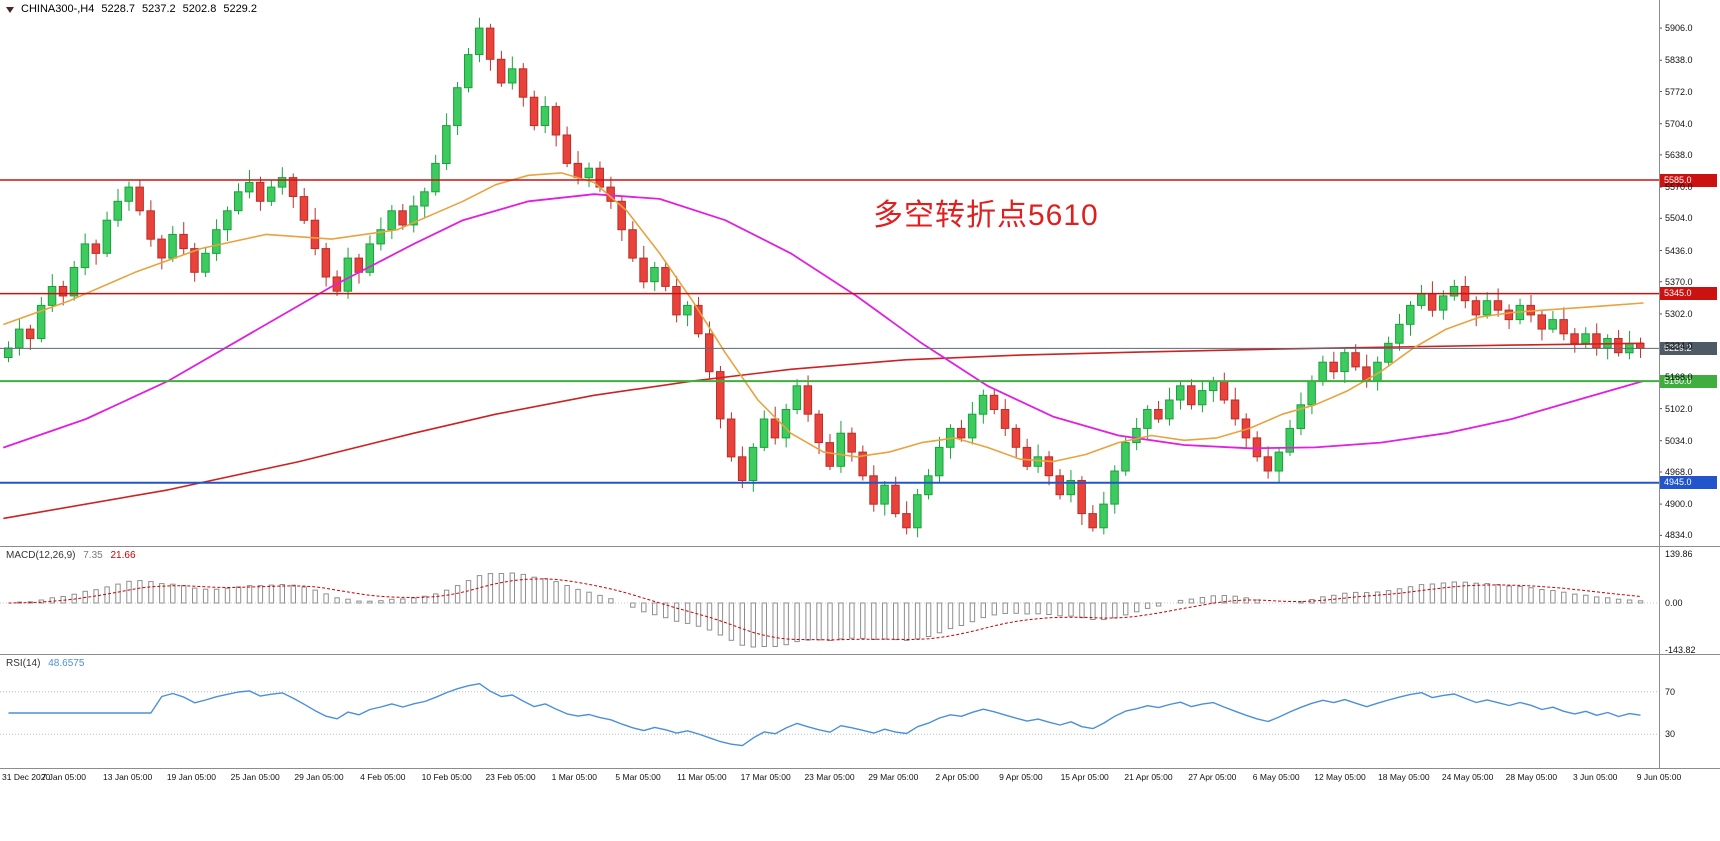 This screenshot has height=841, width=1720. What do you see at coordinates (45, 663) in the screenshot?
I see `rsi-indicator-label: RSI(14) 48.6575` at bounding box center [45, 663].